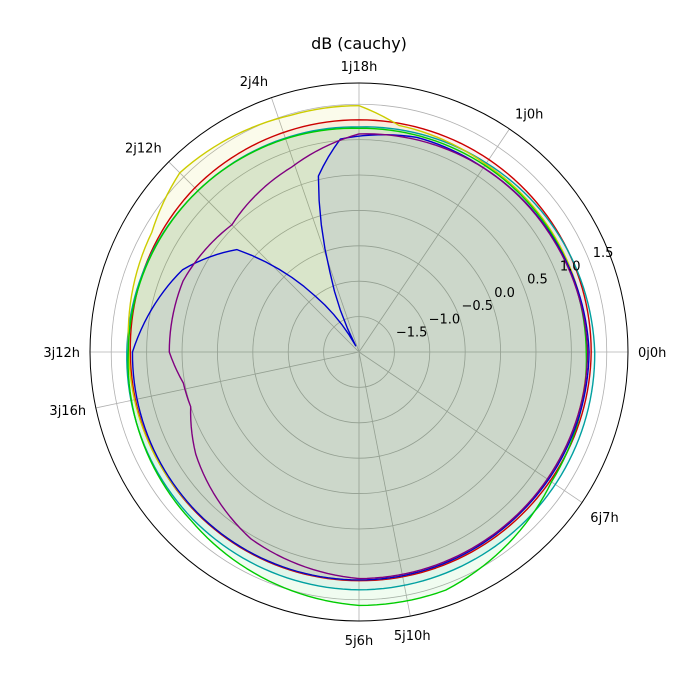  What do you see at coordinates (61, 353) in the screenshot?
I see `theta-tick-label: 3j12h` at bounding box center [61, 353].